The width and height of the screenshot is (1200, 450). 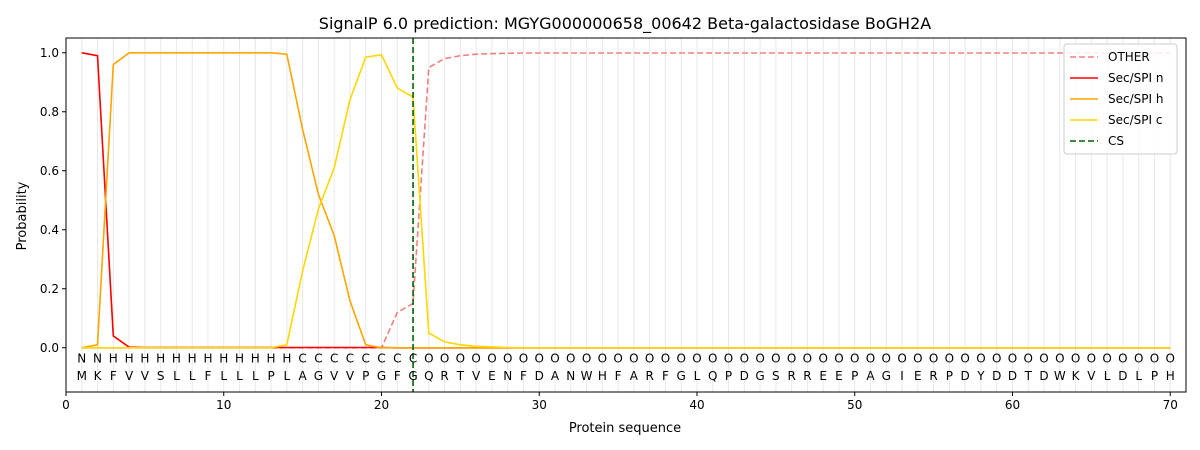 I want to click on y-axis-ticks: 0.0 0.2 0.4 0.6 0.8 1.0, so click(x=53, y=200).